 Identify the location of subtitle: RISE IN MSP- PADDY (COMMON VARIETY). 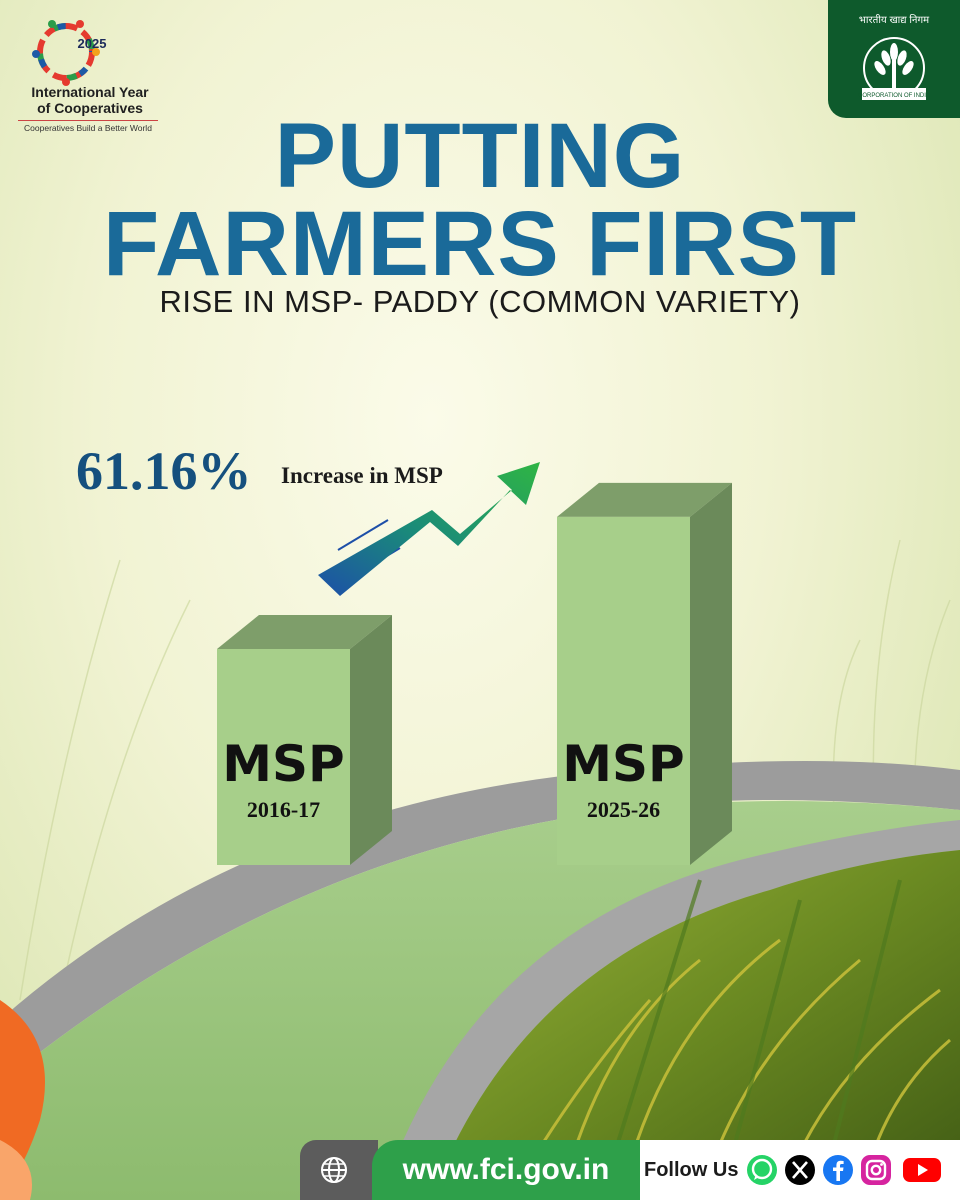
(480, 301).